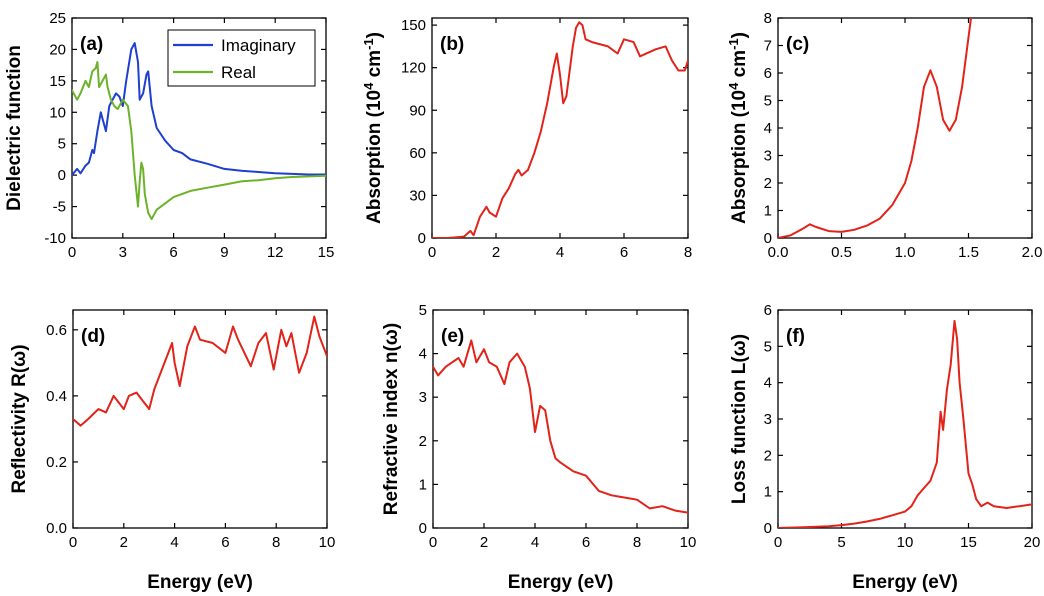 The width and height of the screenshot is (1044, 596). Describe the element at coordinates (417, 110) in the screenshot. I see `y-tick-label: 90` at that location.